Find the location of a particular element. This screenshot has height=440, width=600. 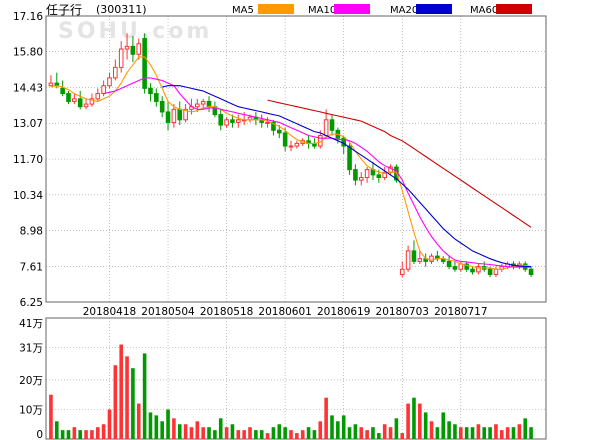

price-tick-label: 14.43 is located at coordinates (28, 89).